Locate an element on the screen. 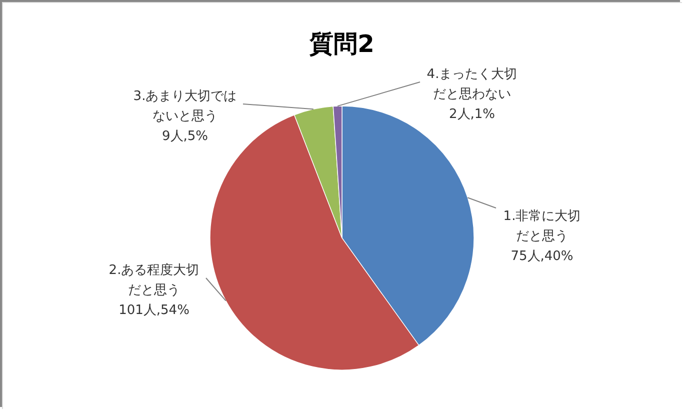 Image resolution: width=684 pixels, height=411 pixels. slice-label: 1.非常に大切だと思う is located at coordinates (542, 226).